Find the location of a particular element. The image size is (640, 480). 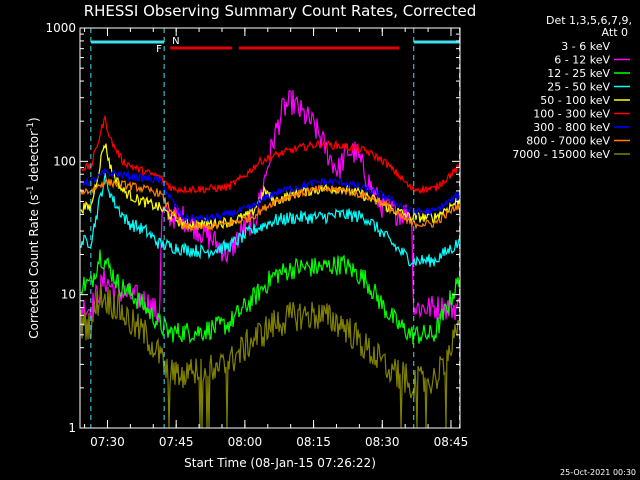

legend-entry-label: 7000 - 15000 keV is located at coordinates (561, 154).